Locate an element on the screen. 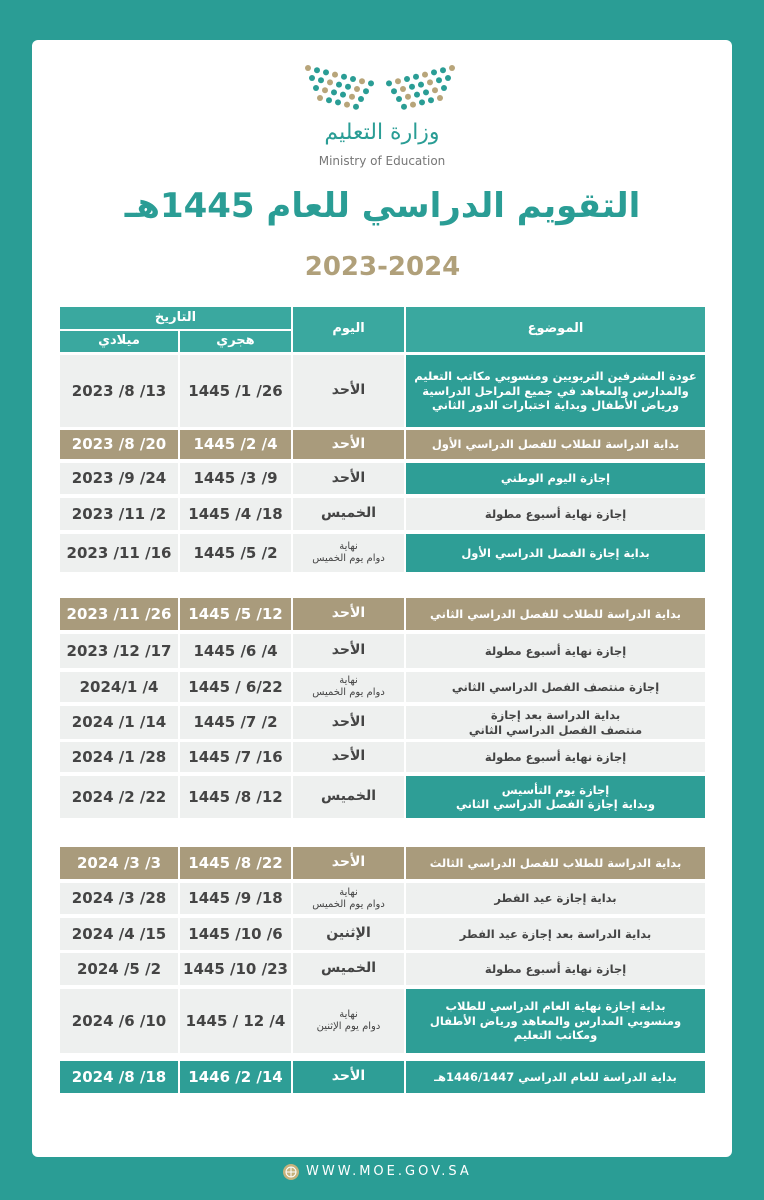 Image resolution: width=764 pixels, height=1200 pixels. header-day: اليوم is located at coordinates (348, 329).